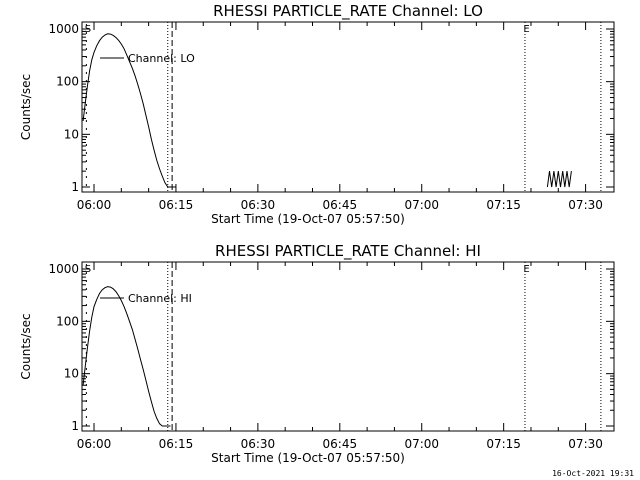 The width and height of the screenshot is (640, 480). What do you see at coordinates (160, 298) in the screenshot?
I see `legend-label: Channel: HI` at bounding box center [160, 298].